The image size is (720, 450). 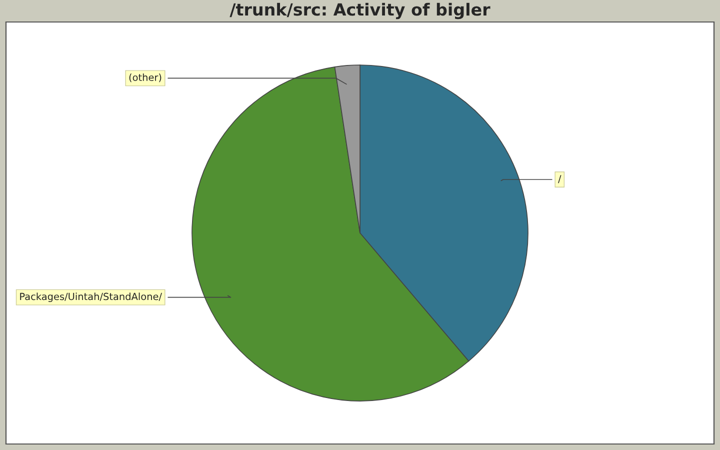 What do you see at coordinates (145, 78) in the screenshot?
I see `slice-label: (other)` at bounding box center [145, 78].